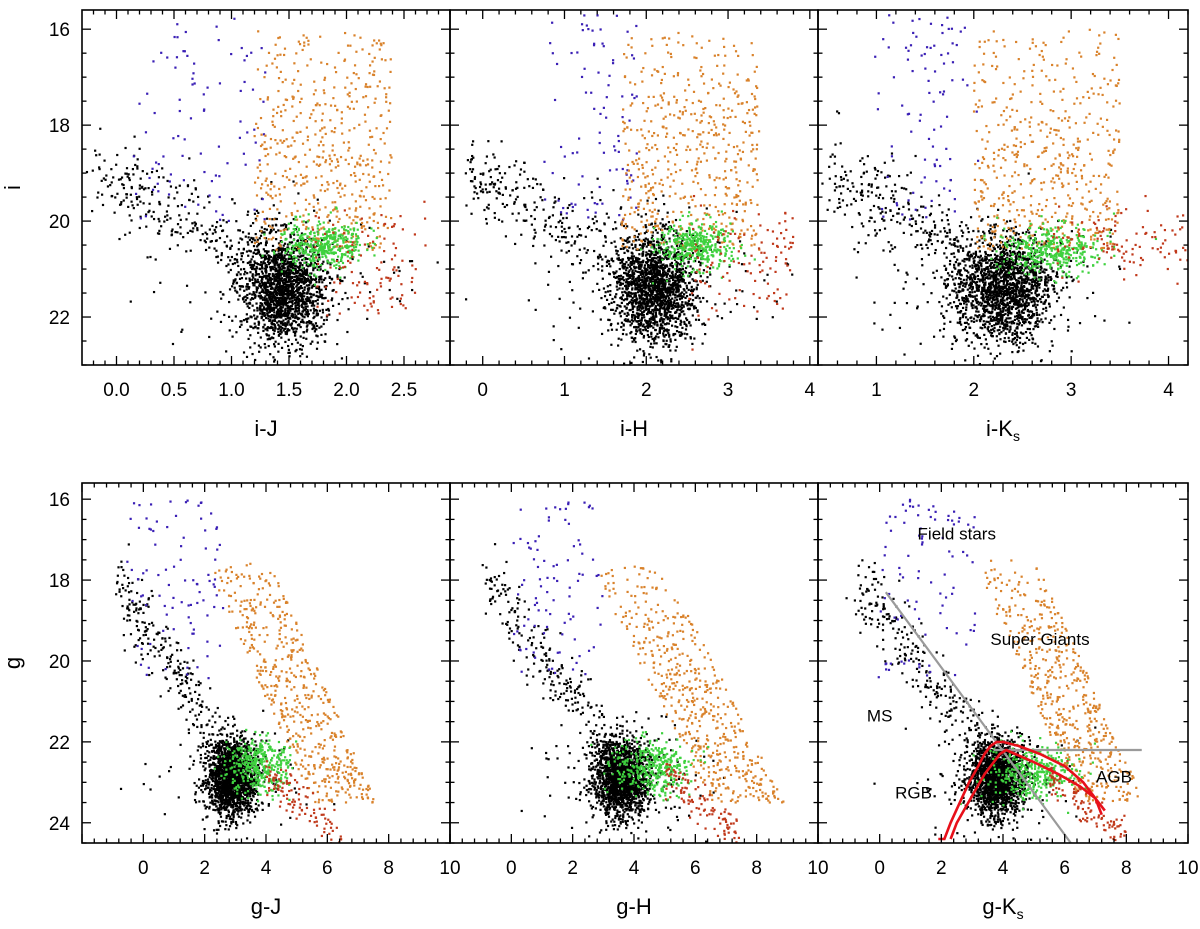 This screenshot has width=1200, height=929. I want to click on field-star-point, so click(169, 194).